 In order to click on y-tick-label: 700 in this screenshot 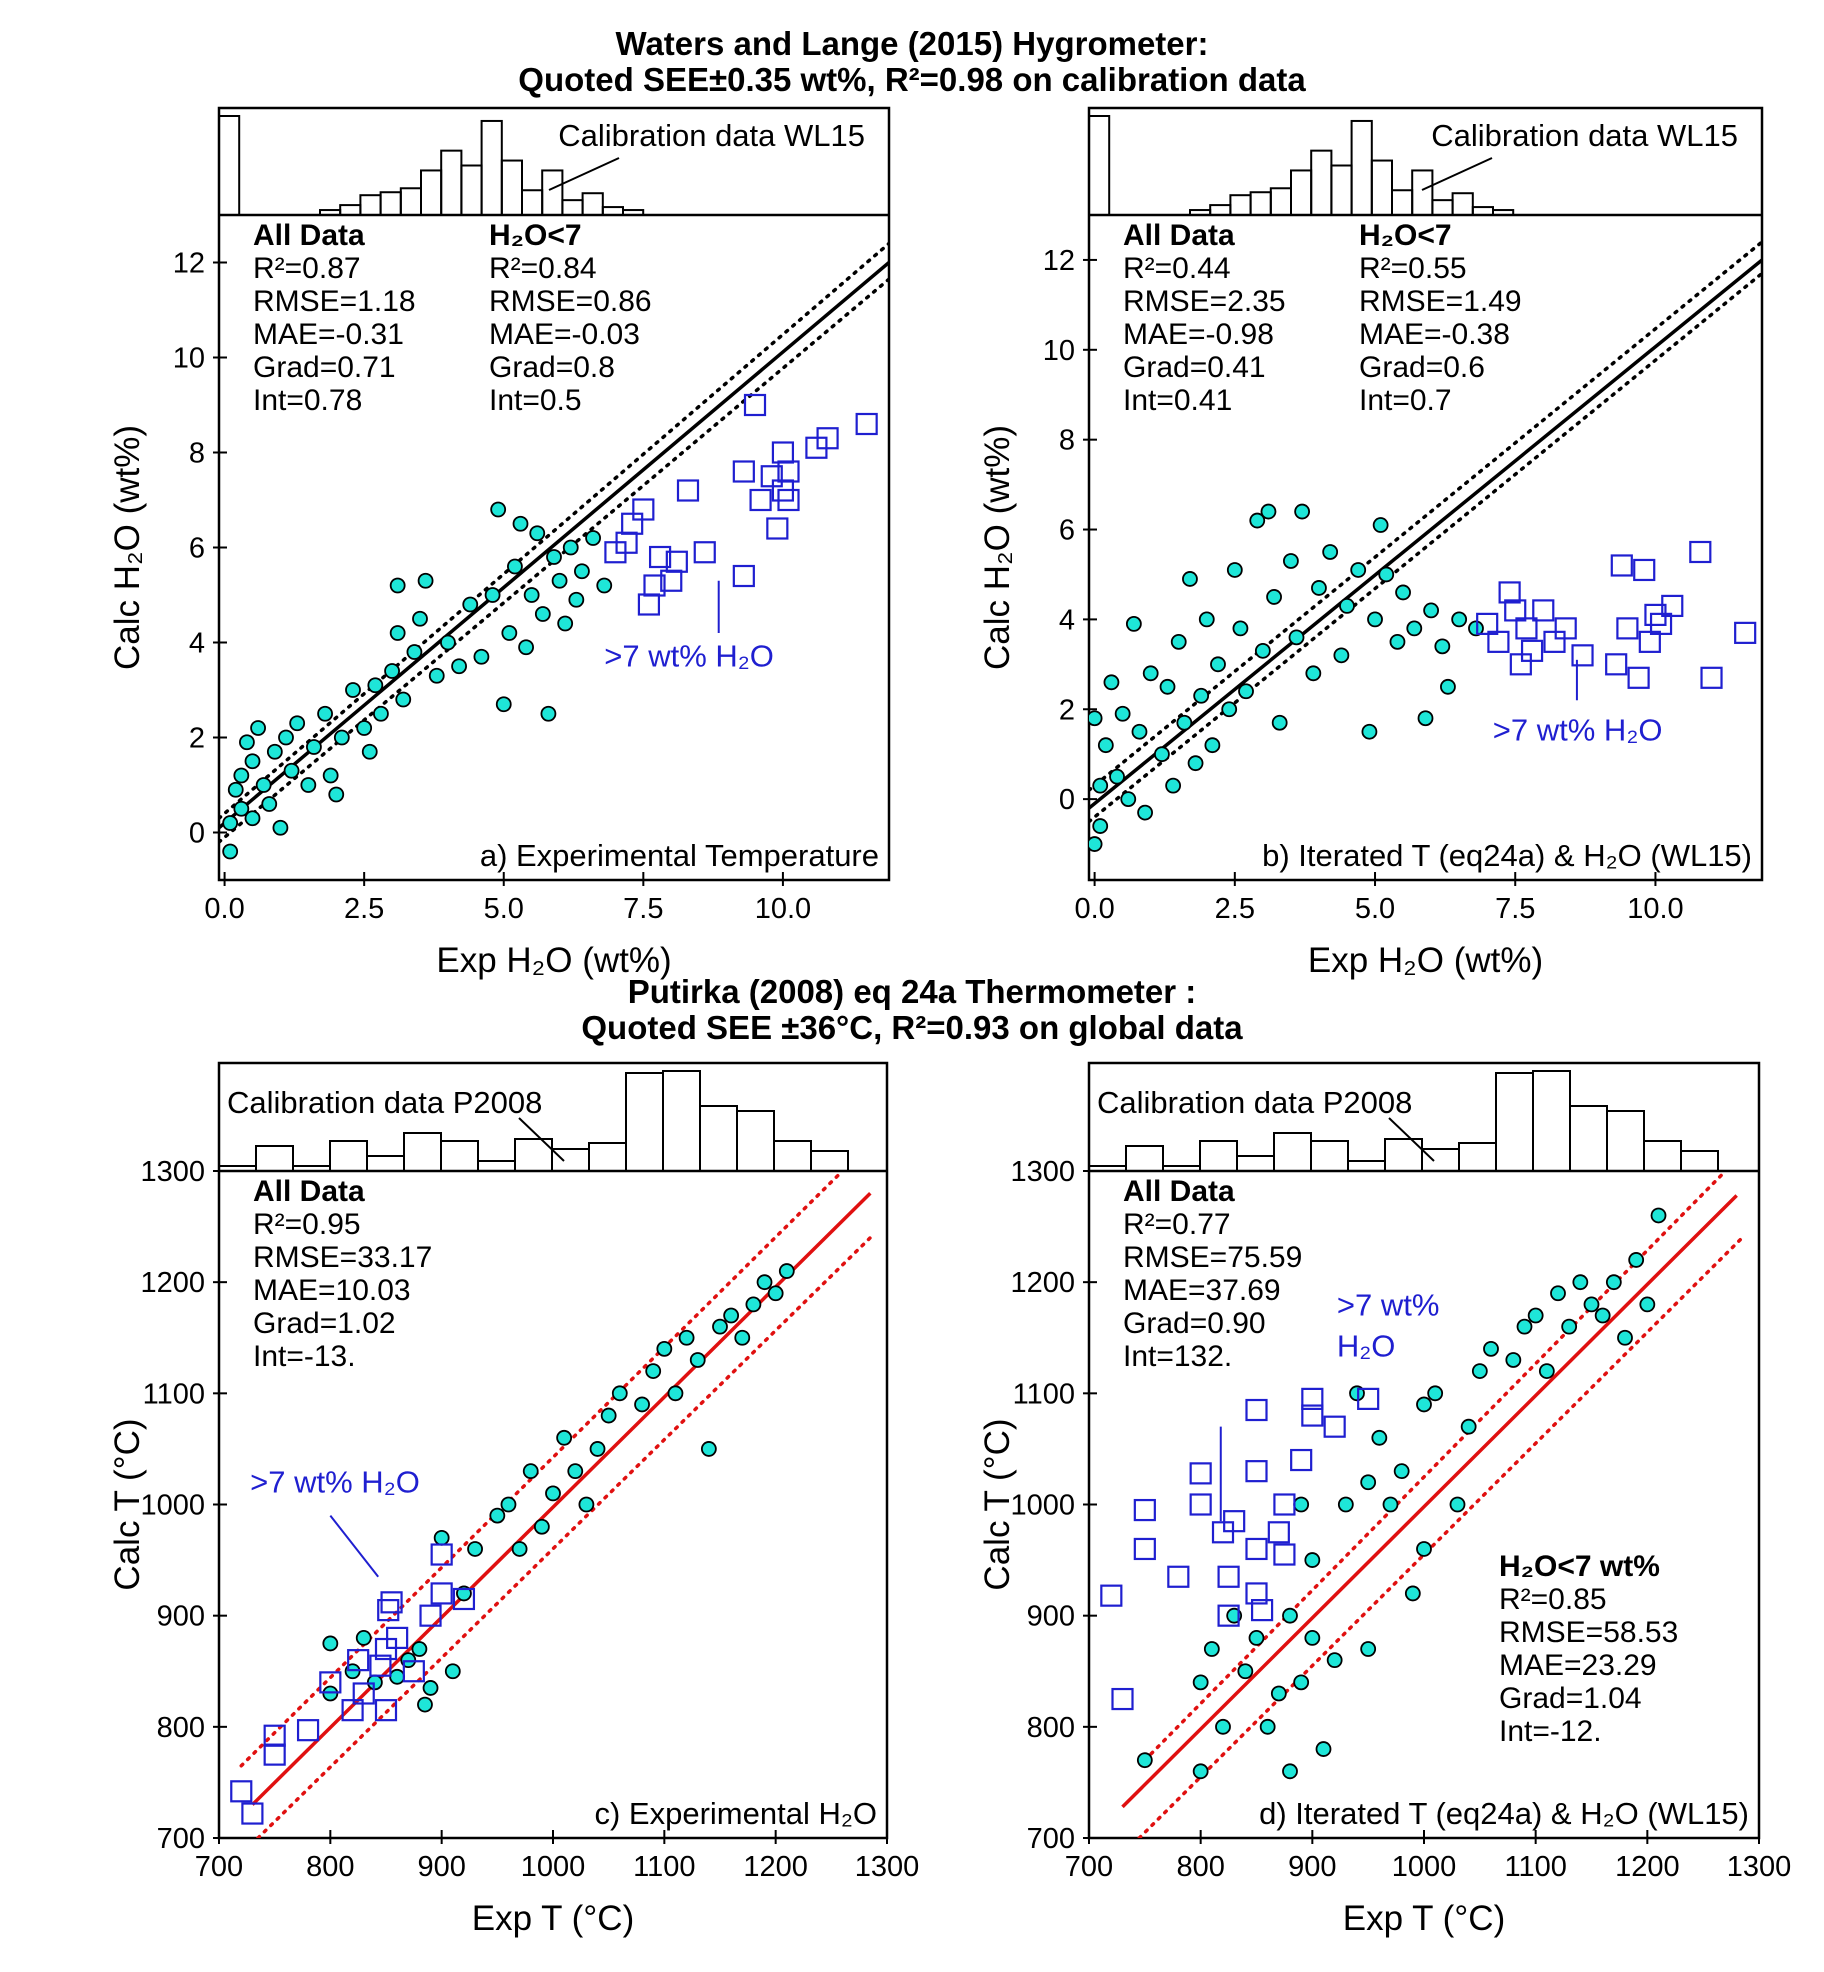, I will do `click(1051, 1839)`.